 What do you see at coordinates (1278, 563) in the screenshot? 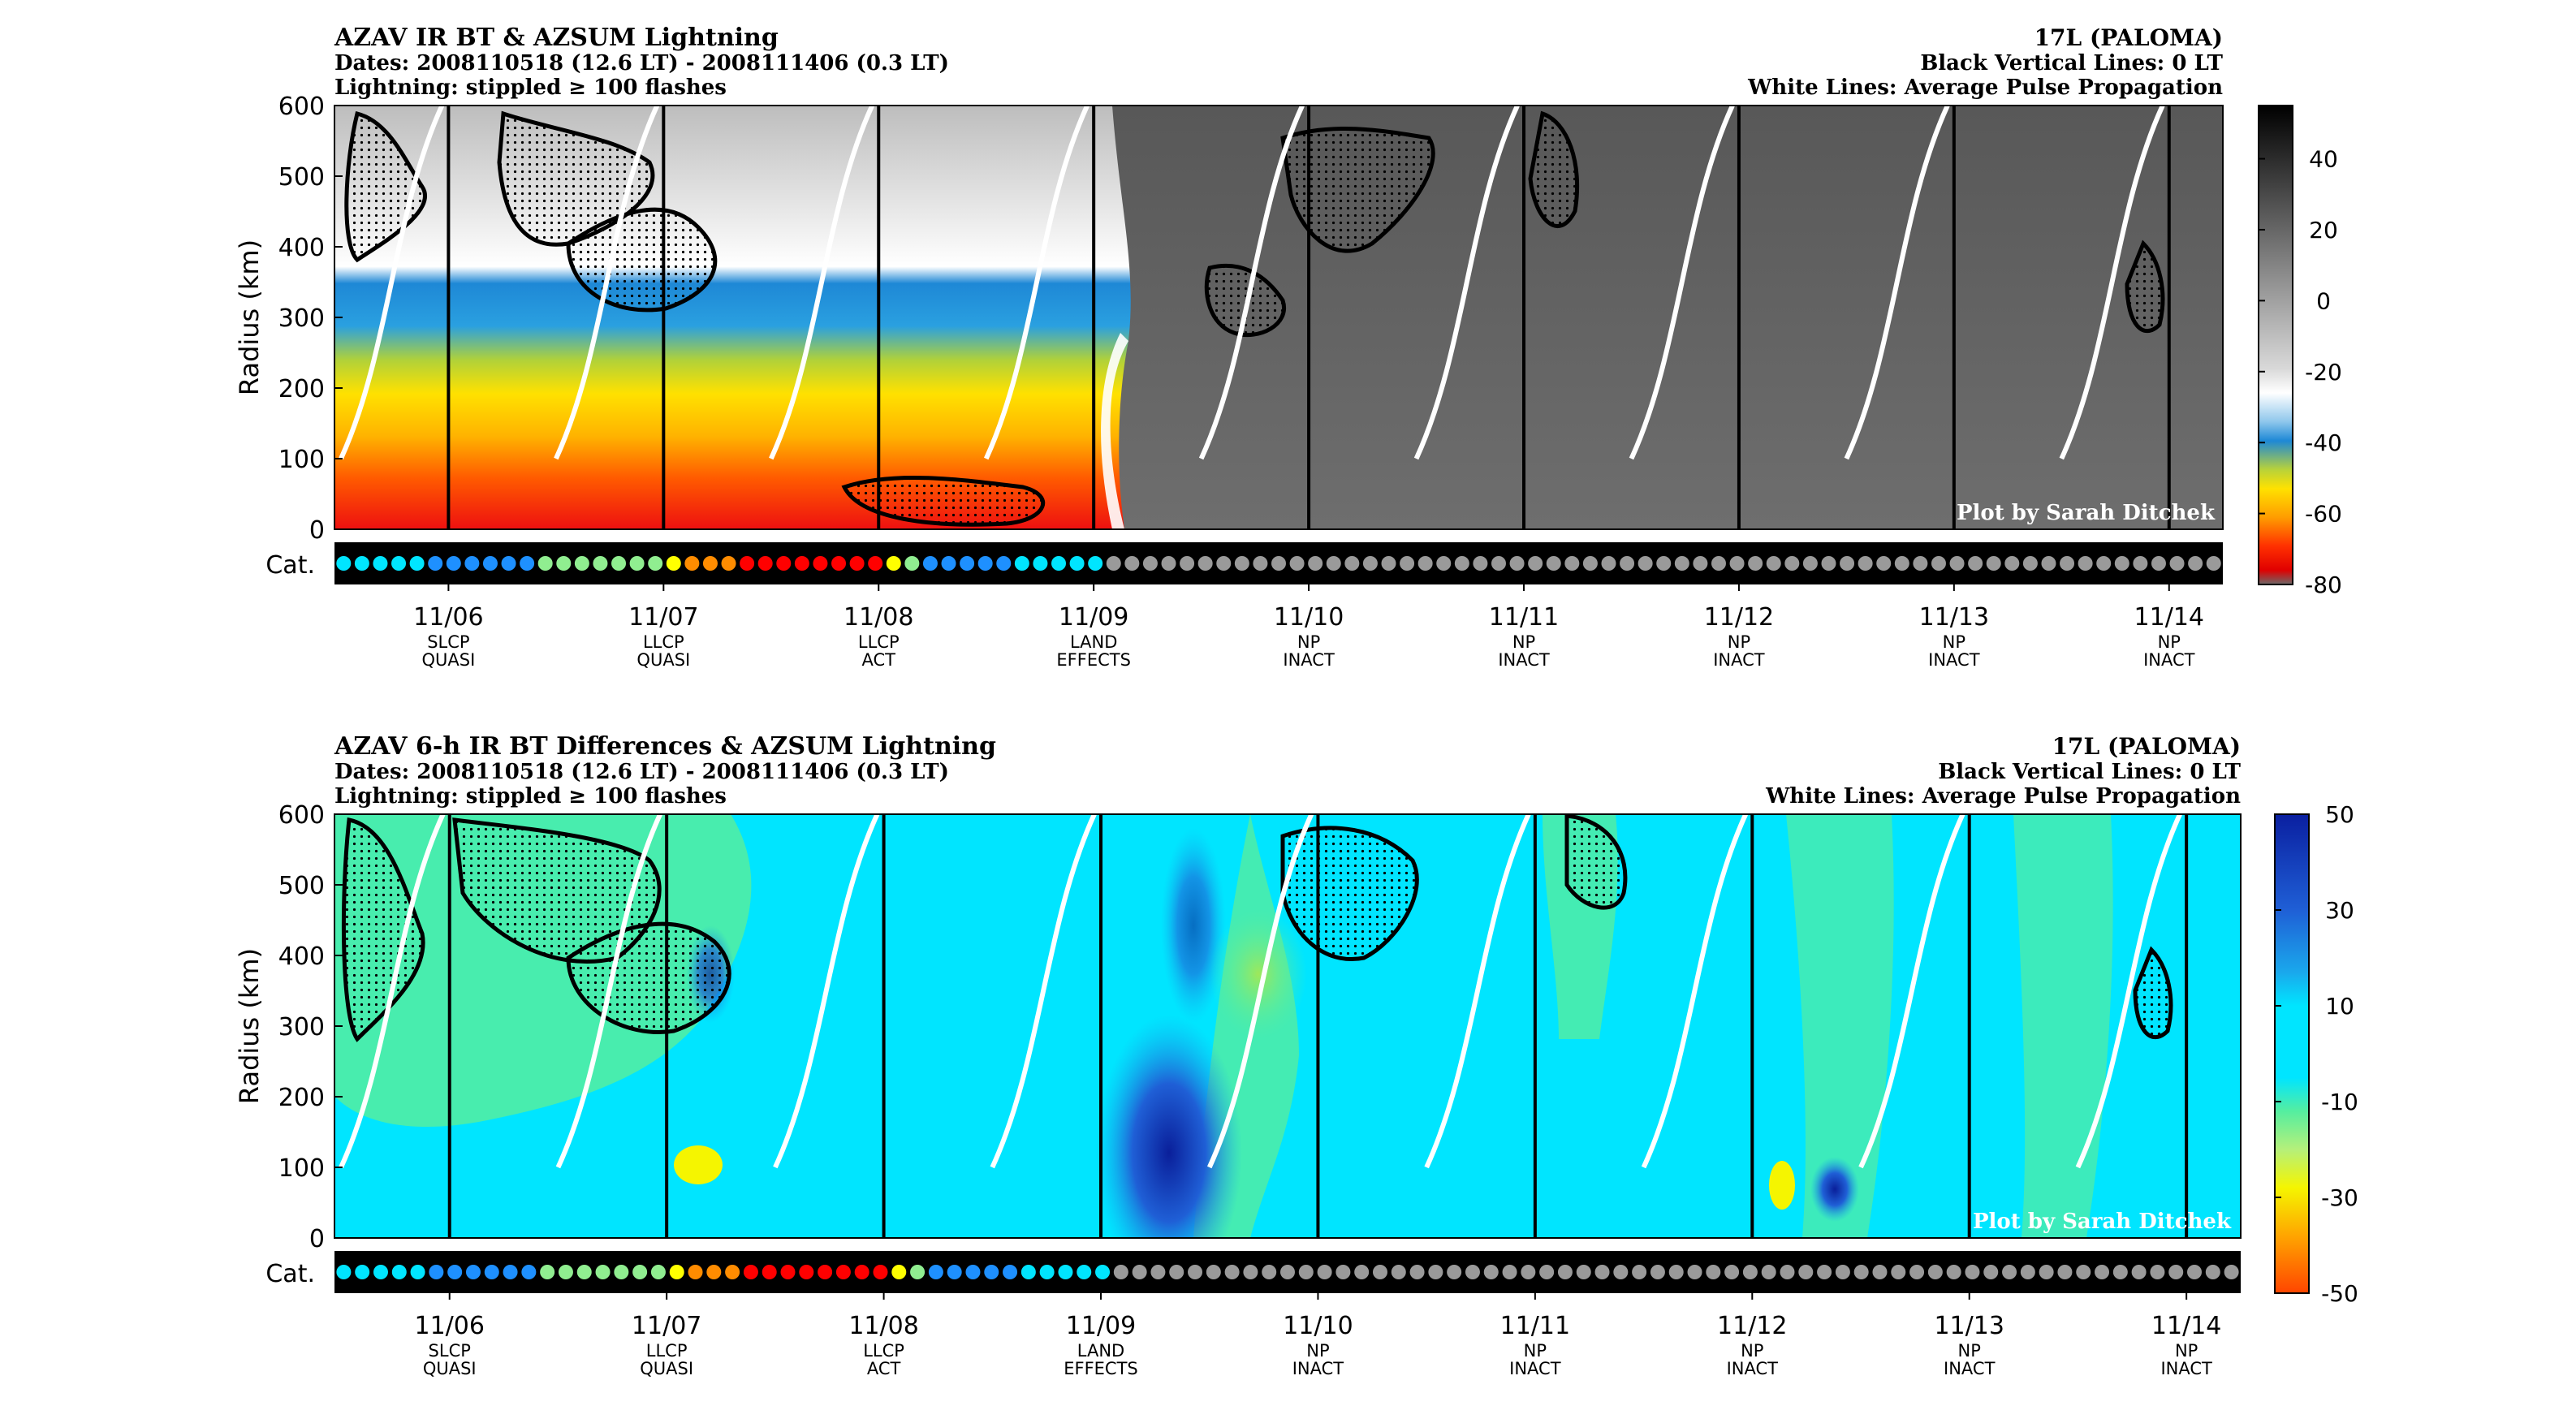
I see `panel-1-cat-dots` at bounding box center [1278, 563].